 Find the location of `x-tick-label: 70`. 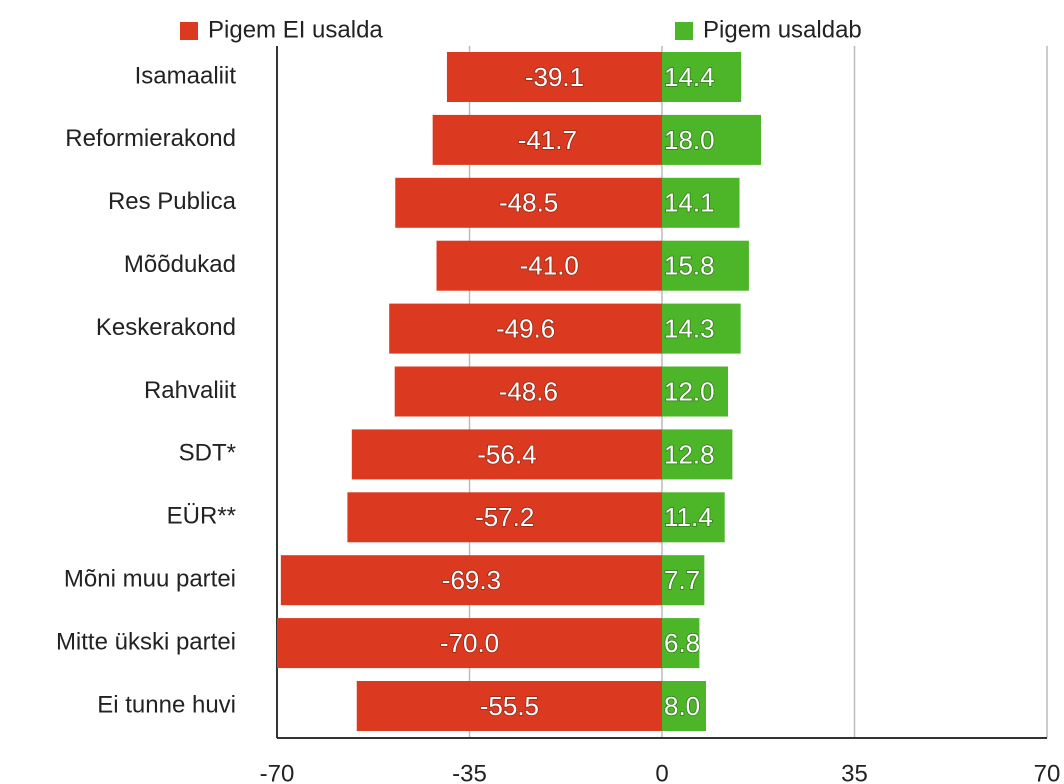

x-tick-label: 70 is located at coordinates (1047, 772).